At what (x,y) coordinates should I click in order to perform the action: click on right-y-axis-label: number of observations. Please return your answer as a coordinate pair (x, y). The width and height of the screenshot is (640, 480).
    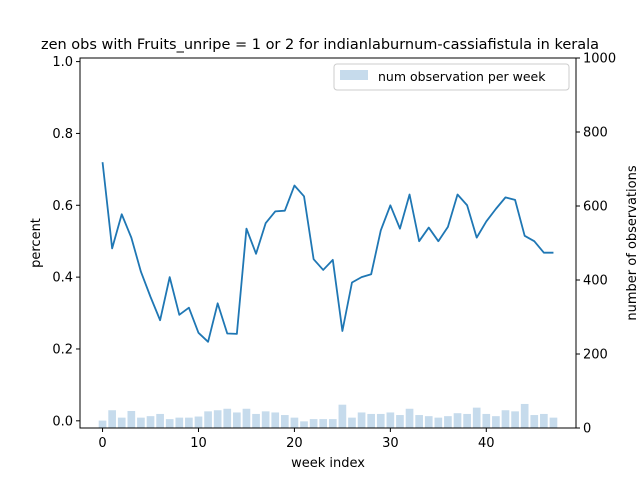
    Looking at the image, I should click on (632, 242).